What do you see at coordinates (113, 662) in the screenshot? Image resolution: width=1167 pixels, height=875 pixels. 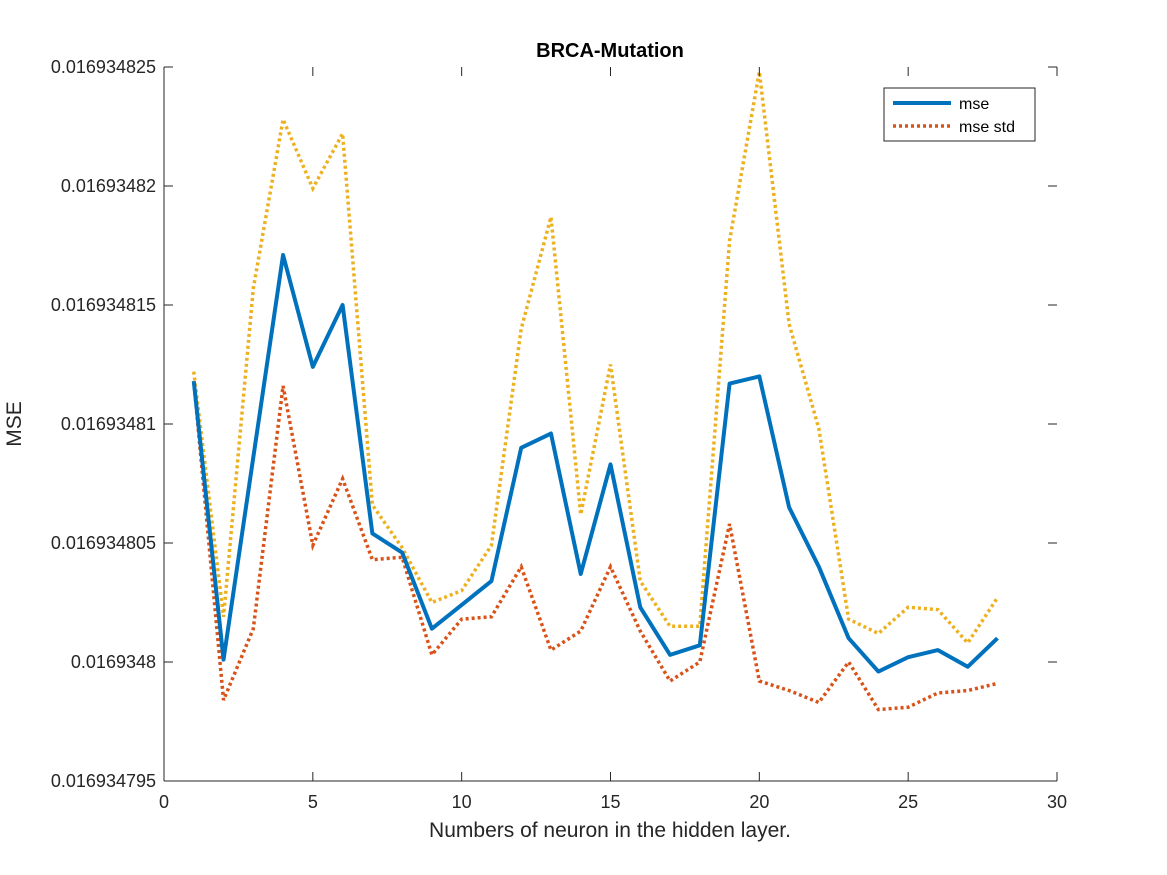 I see `y-tick-label: 0.0169348` at bounding box center [113, 662].